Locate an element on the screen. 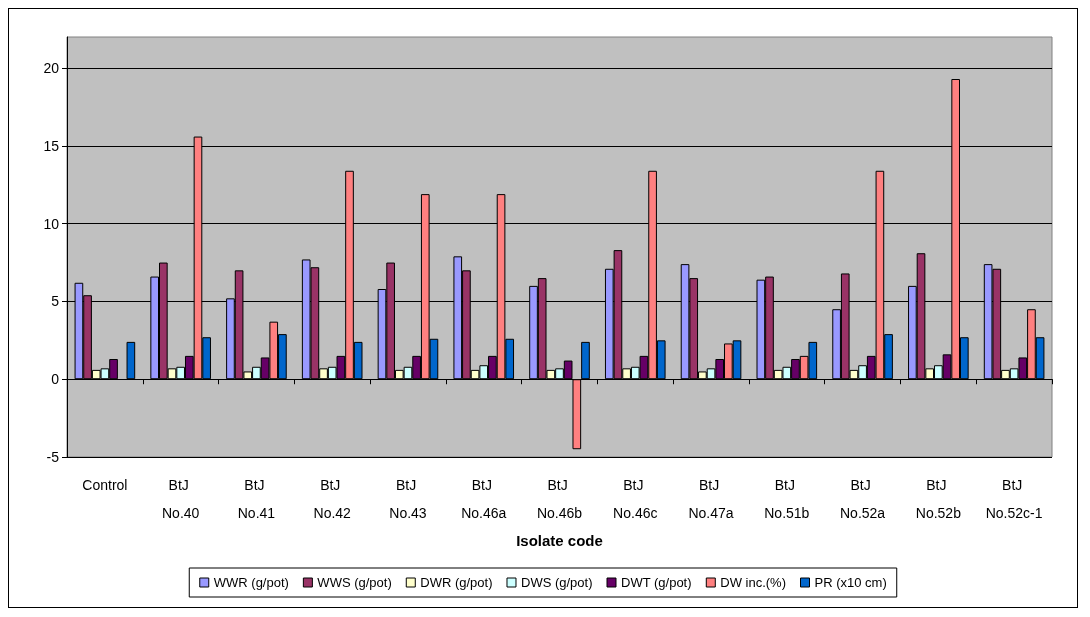 The image size is (1090, 617). x-axis-title: Isolate code is located at coordinates (559, 540).